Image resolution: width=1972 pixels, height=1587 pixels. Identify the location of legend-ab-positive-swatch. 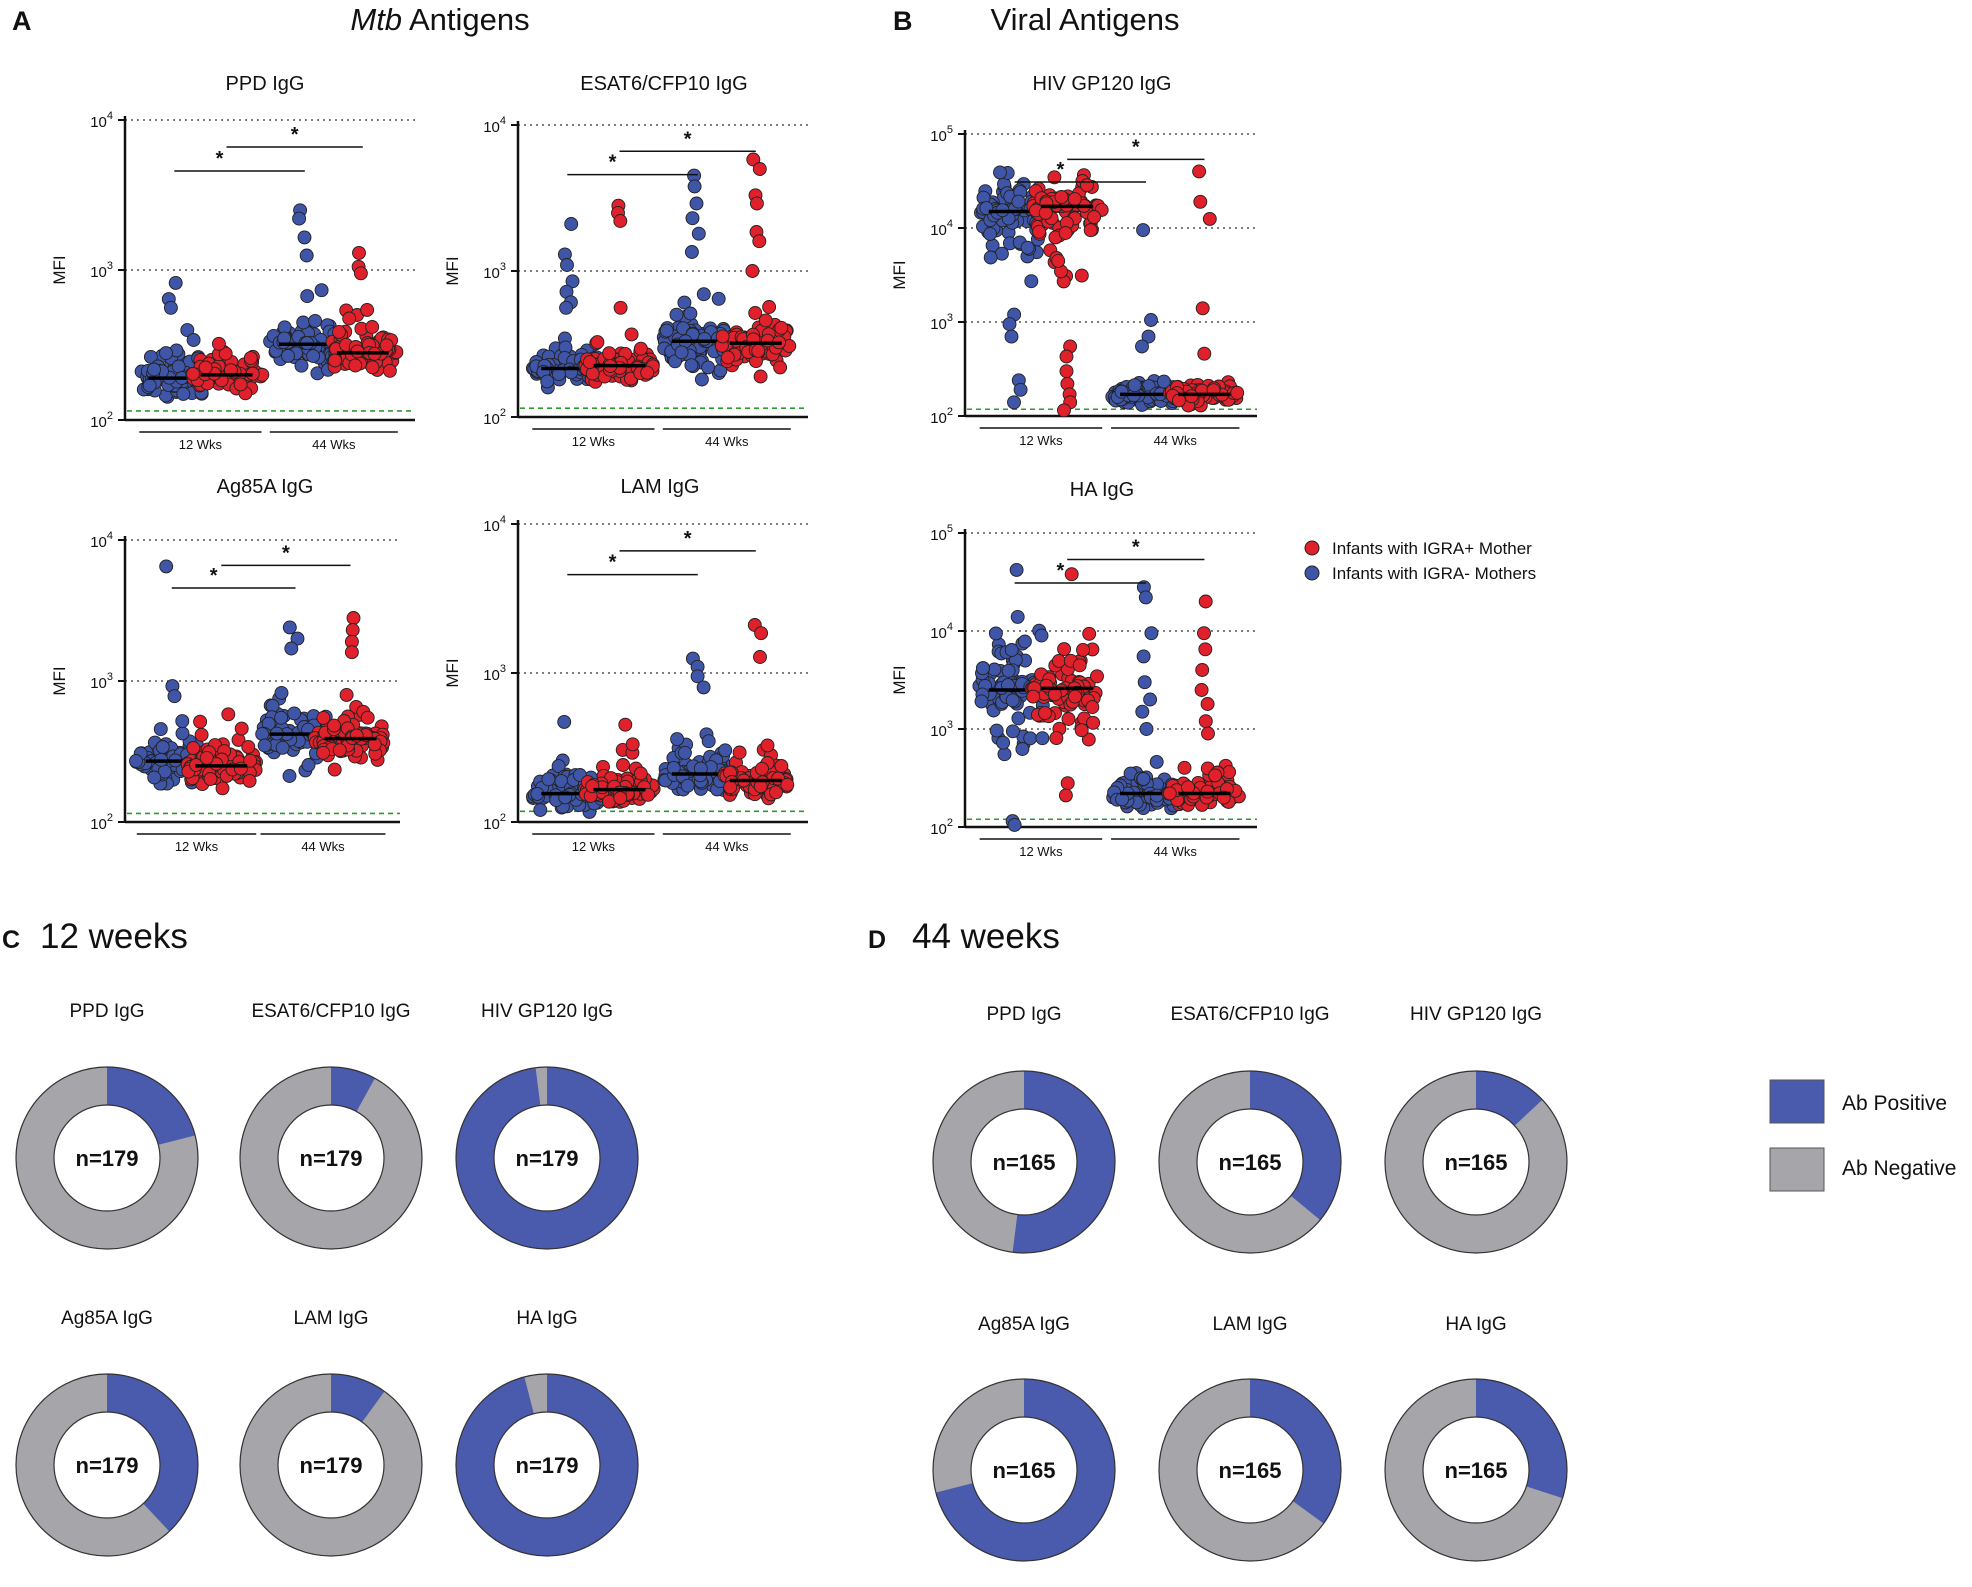
(1797, 1101).